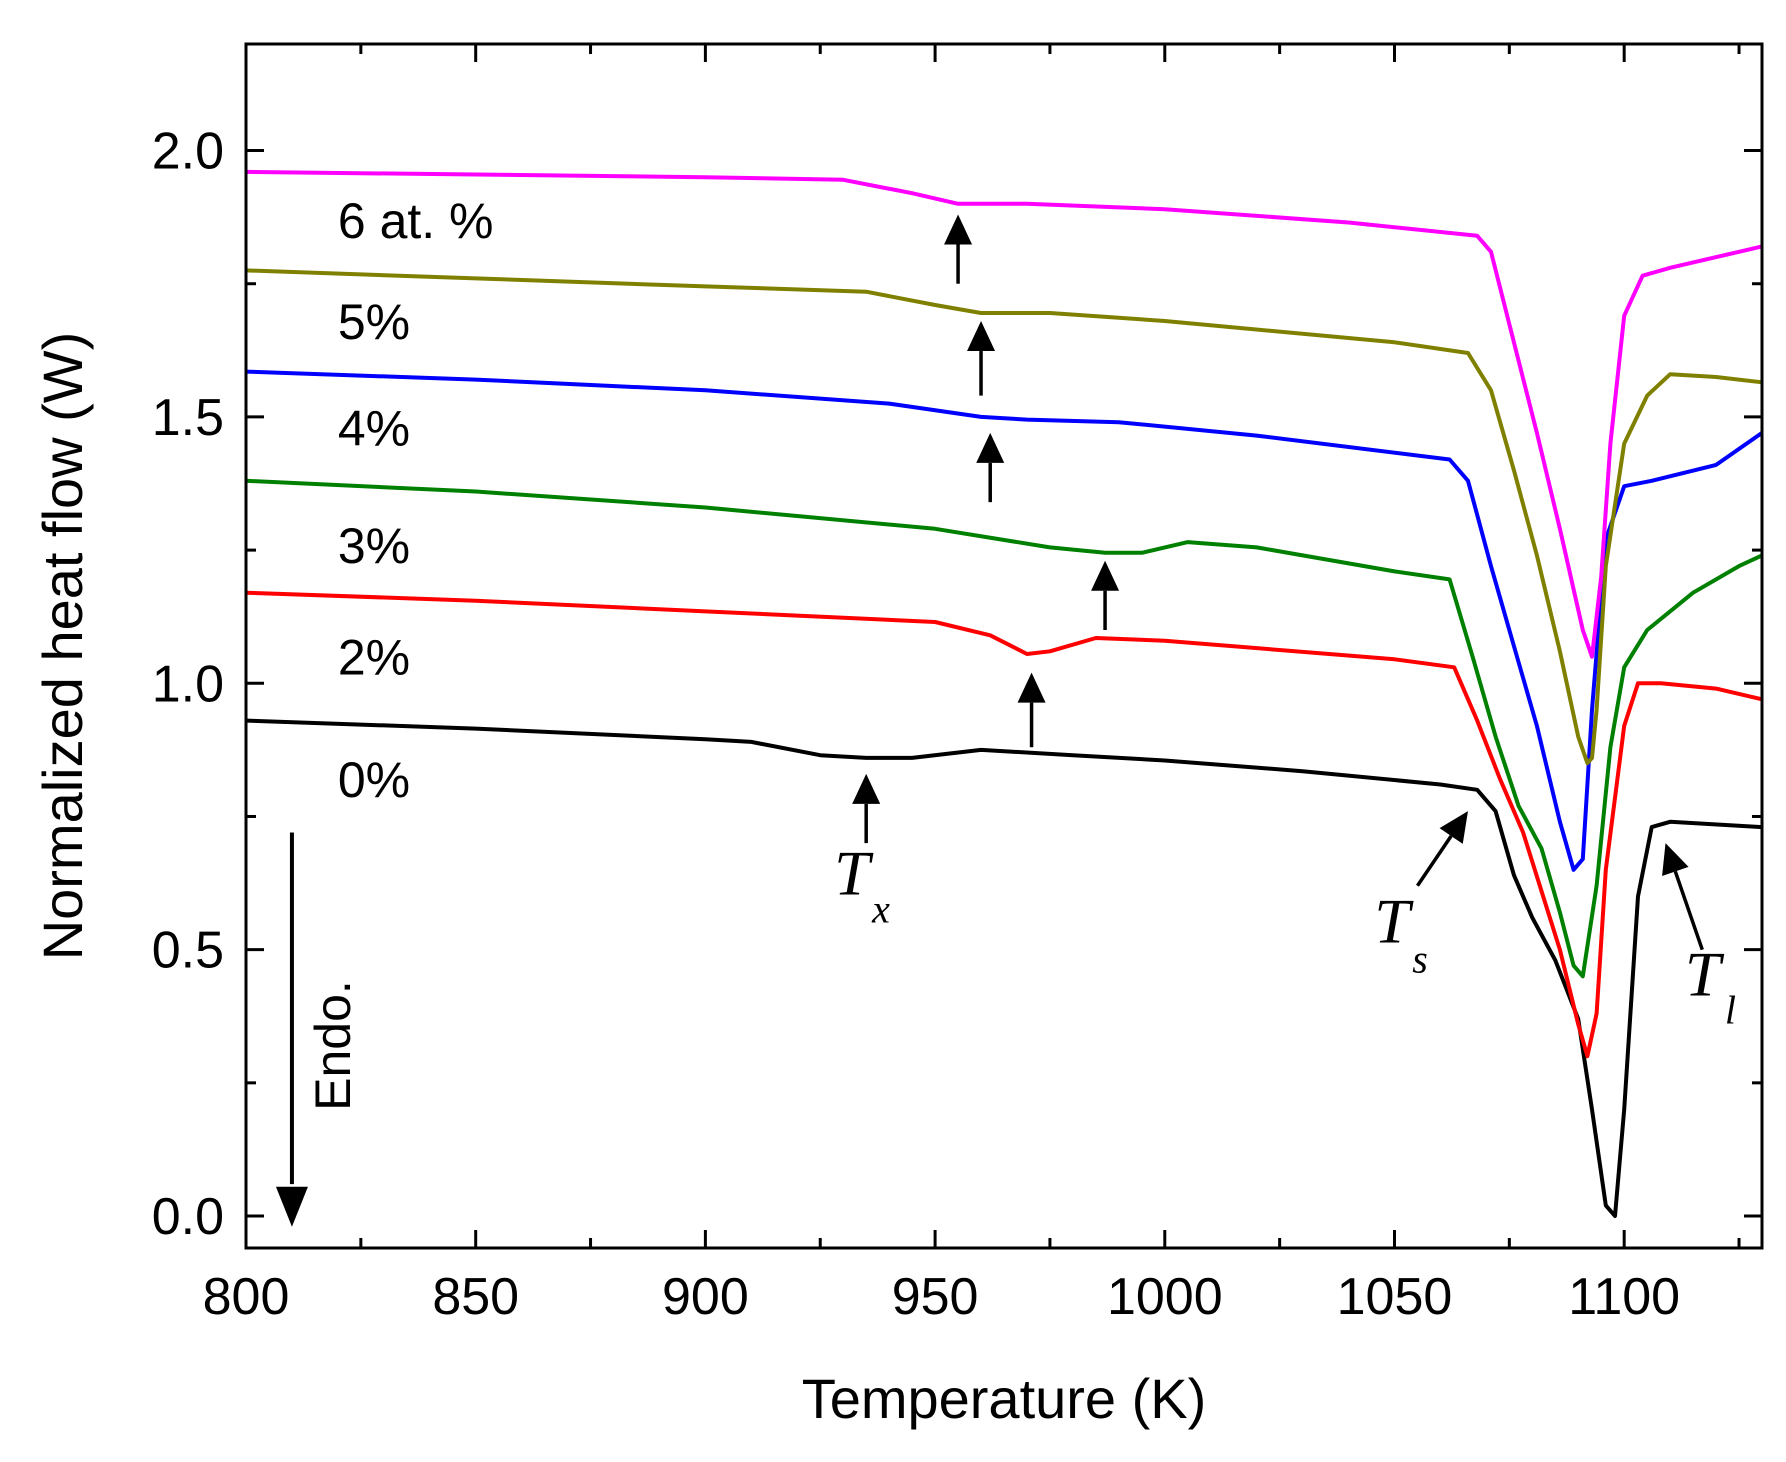  What do you see at coordinates (1165, 1297) in the screenshot?
I see `x-tick-label: 1000` at bounding box center [1165, 1297].